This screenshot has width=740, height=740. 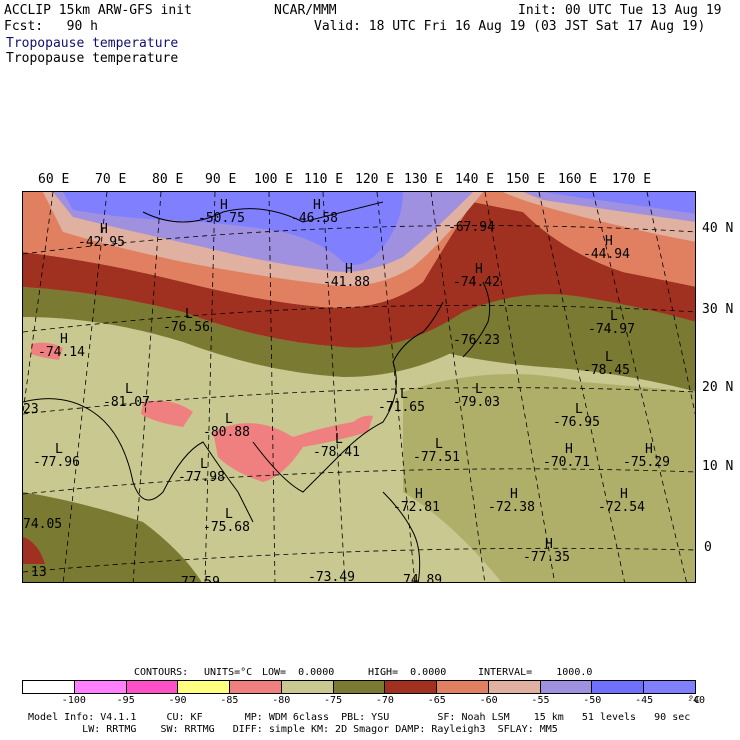 I want to click on olive-southwest, so click(x=112, y=537).